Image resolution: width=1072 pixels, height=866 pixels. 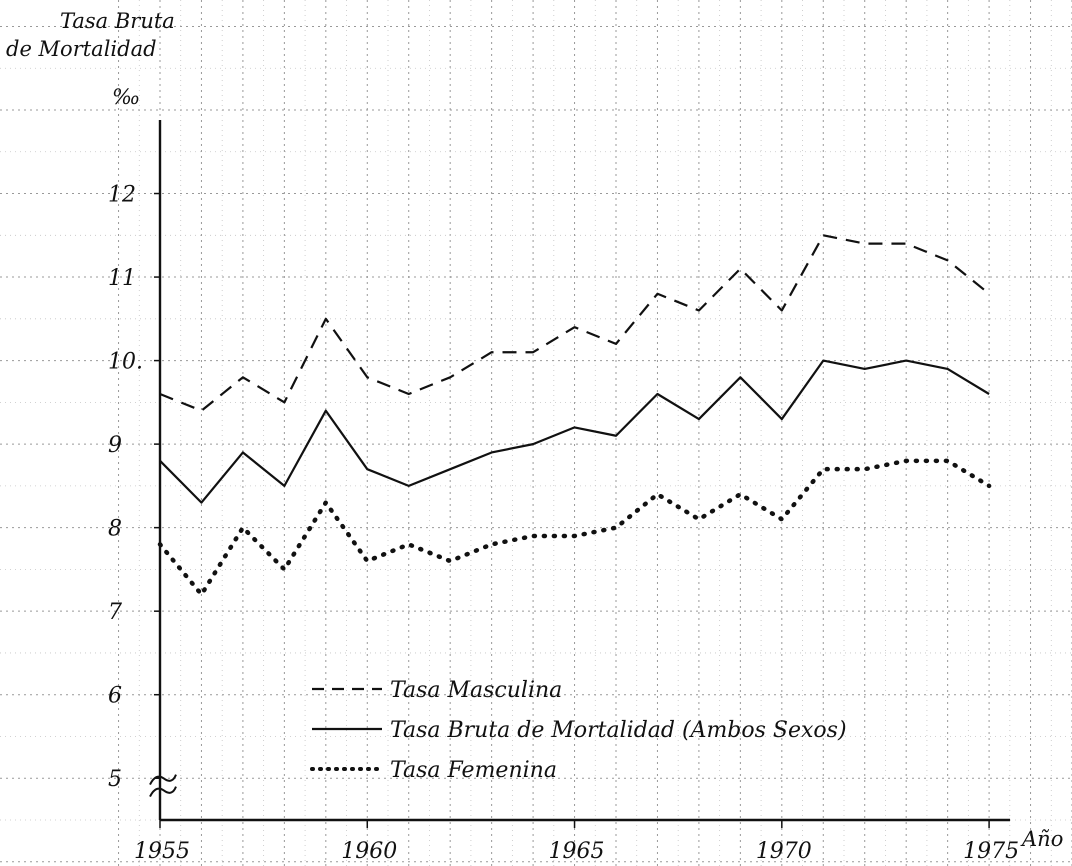 I want to click on y-tick-label: 6, so click(x=115, y=696).